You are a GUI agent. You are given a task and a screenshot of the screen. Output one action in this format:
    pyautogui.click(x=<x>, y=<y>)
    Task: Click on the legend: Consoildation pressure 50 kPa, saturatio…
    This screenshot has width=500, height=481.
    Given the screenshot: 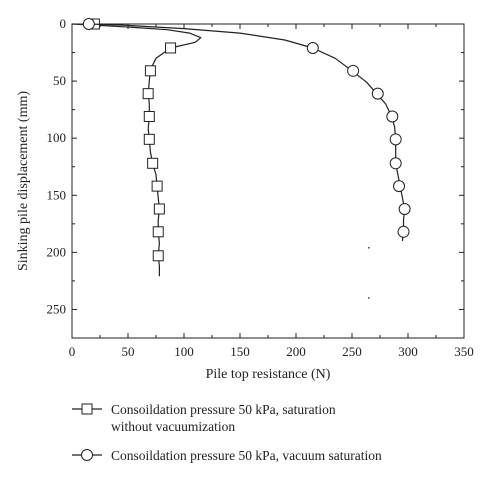 What is the action you would take?
    pyautogui.click(x=227, y=432)
    